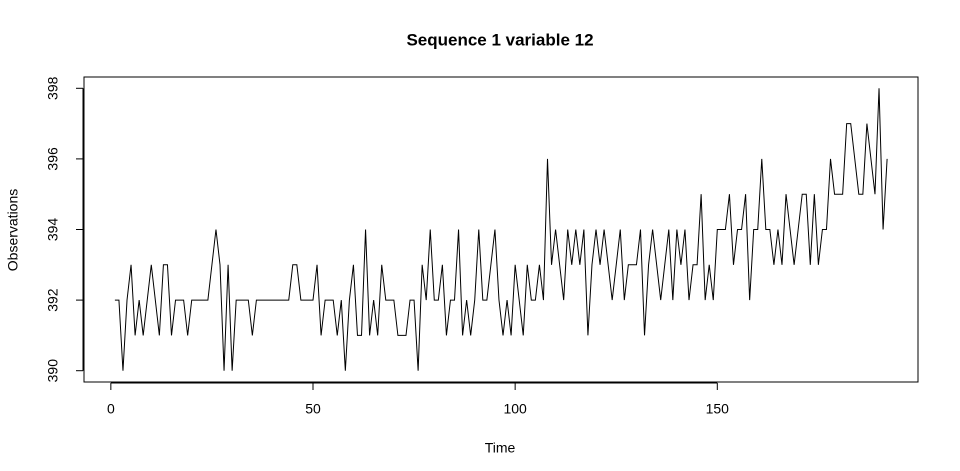 The height and width of the screenshot is (471, 960). Describe the element at coordinates (53, 88) in the screenshot. I see `y-tick-label: 398` at that location.